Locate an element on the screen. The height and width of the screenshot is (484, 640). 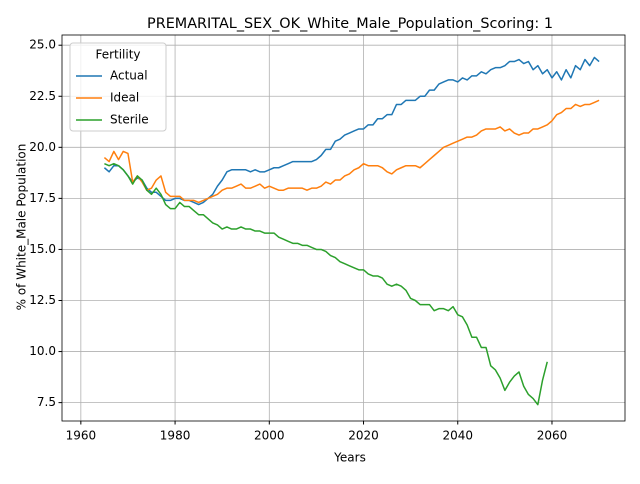
x-tick-label: 2020 is located at coordinates (363, 436).